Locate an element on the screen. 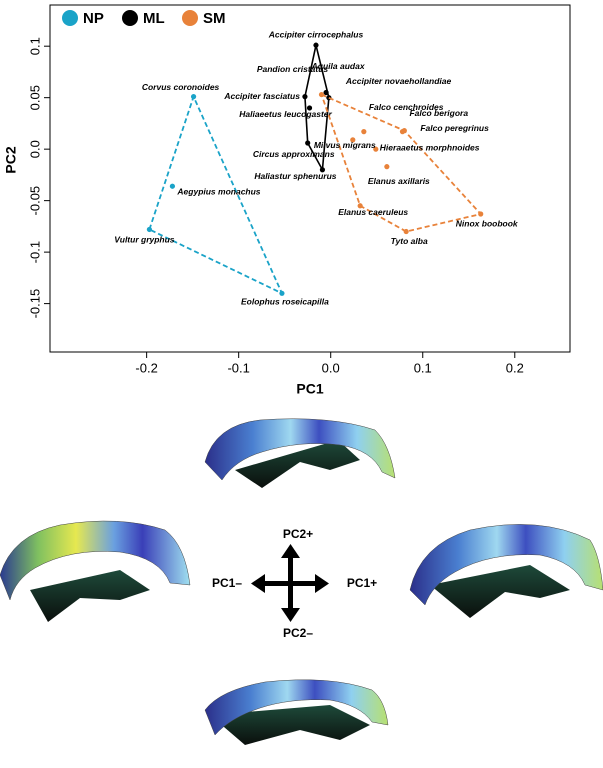 This screenshot has width=603, height=768. x-axis-title: PC1 is located at coordinates (309, 389).